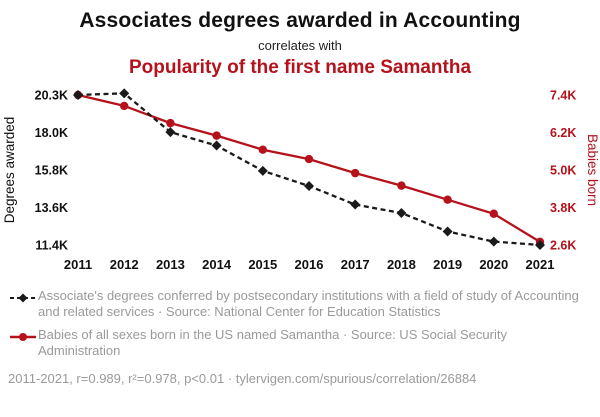  What do you see at coordinates (563, 246) in the screenshot?
I see `svg-text: 2.6K` at bounding box center [563, 246].